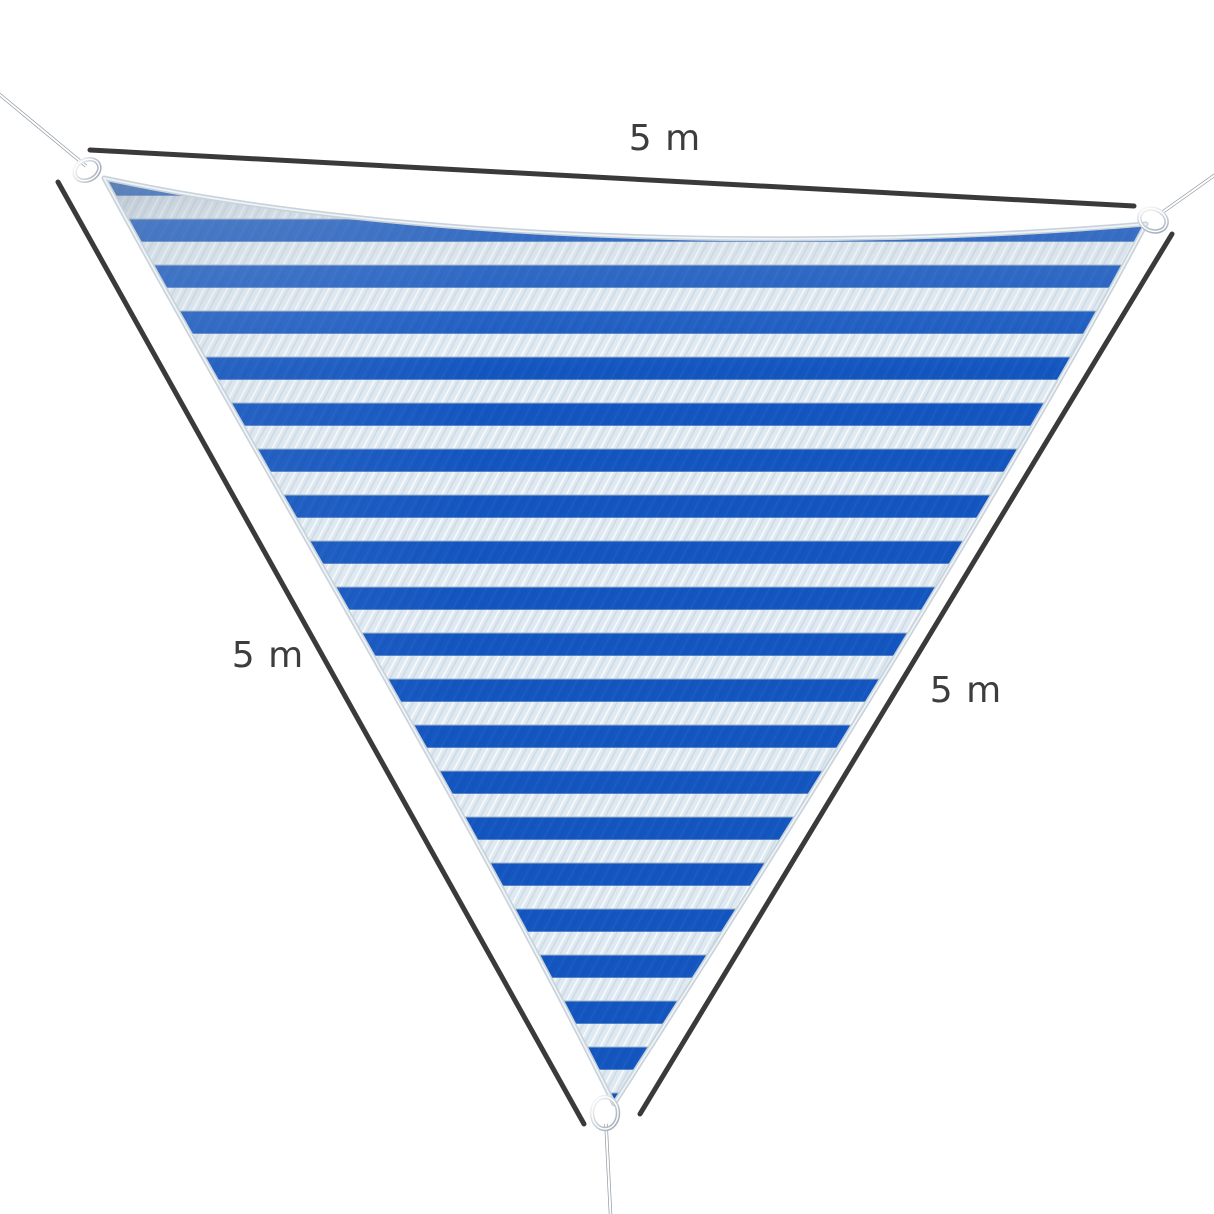 This screenshot has height=1214, width=1214. I want to click on rope-top-left-core, so click(43, 130).